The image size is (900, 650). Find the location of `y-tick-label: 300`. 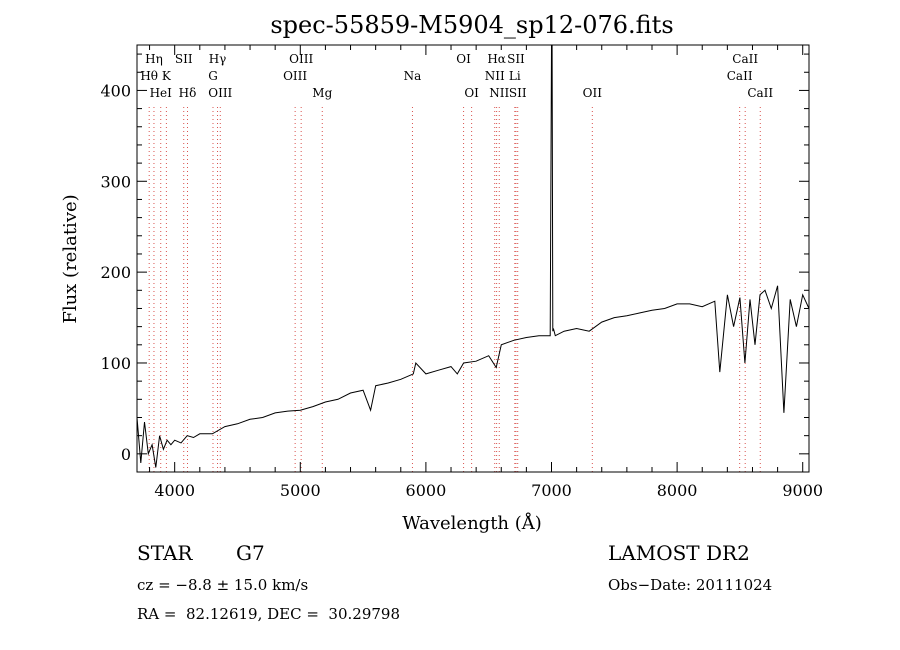

y-tick-label: 300 is located at coordinates (115, 181).